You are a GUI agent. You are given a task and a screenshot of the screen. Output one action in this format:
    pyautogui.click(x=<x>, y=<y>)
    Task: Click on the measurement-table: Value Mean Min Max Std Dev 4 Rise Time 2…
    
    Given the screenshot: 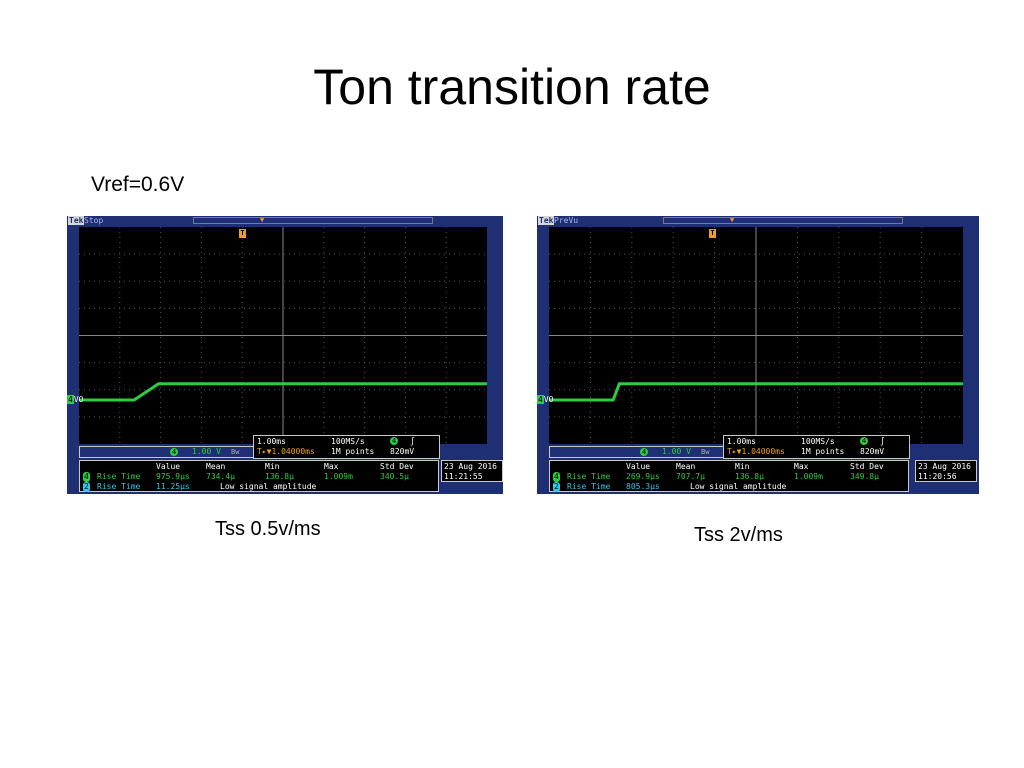 What is the action you would take?
    pyautogui.click(x=729, y=476)
    